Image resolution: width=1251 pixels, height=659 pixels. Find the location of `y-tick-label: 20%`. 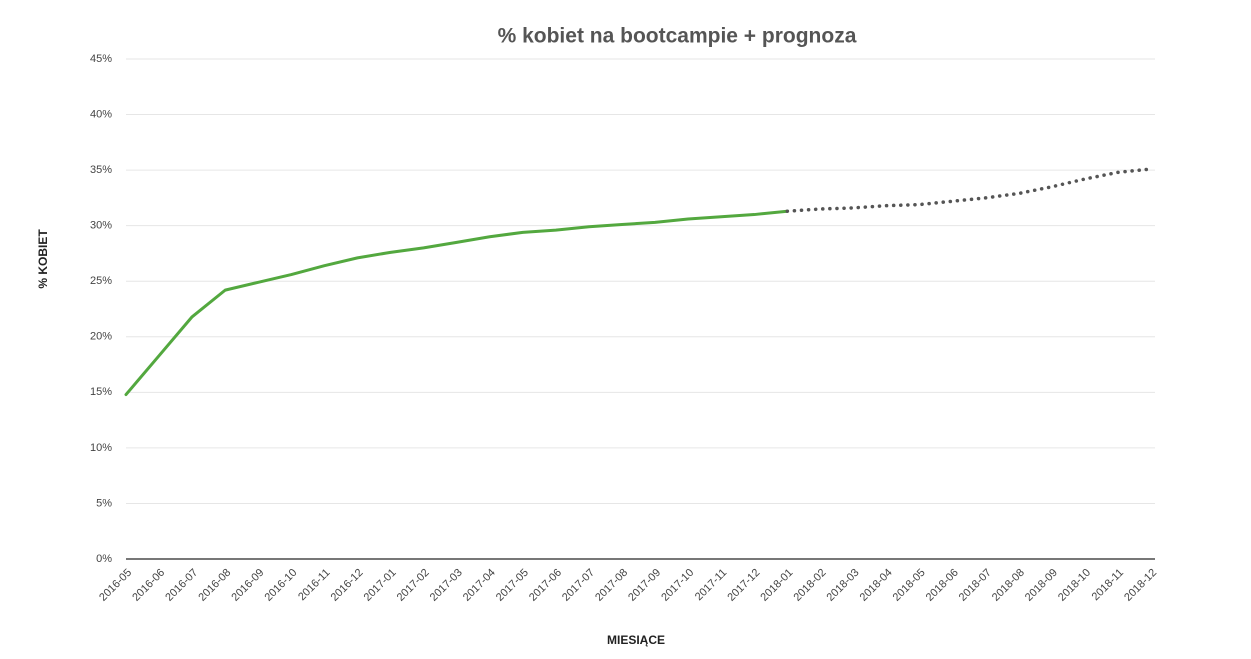

y-tick-label: 20% is located at coordinates (101, 337).